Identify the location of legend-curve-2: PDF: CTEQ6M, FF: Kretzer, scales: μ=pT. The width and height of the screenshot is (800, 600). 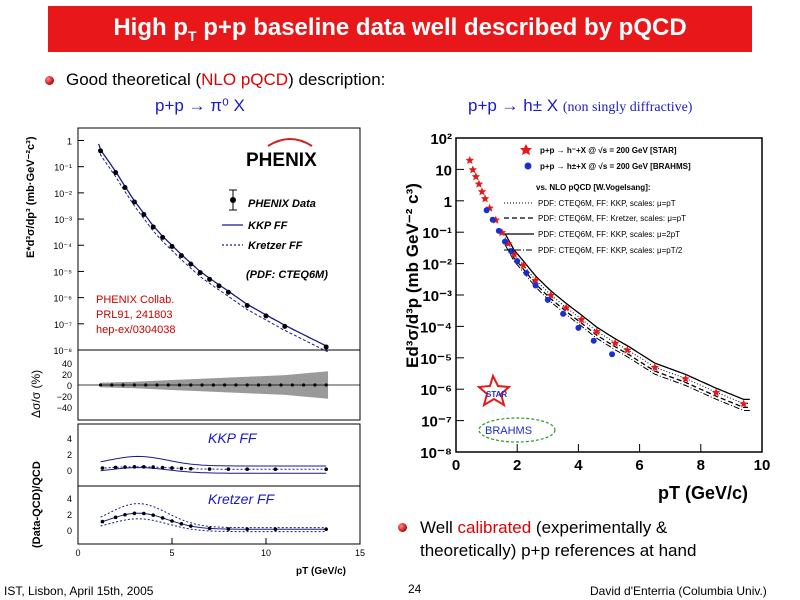
(612, 218).